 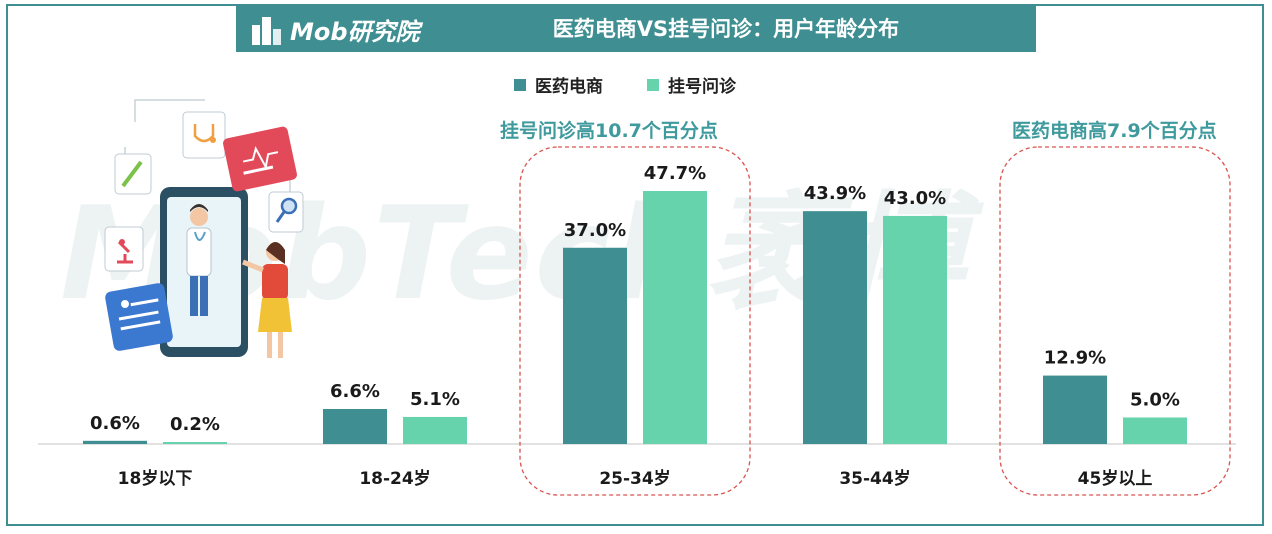 I want to click on patient-woman-icon, so click(x=267, y=300).